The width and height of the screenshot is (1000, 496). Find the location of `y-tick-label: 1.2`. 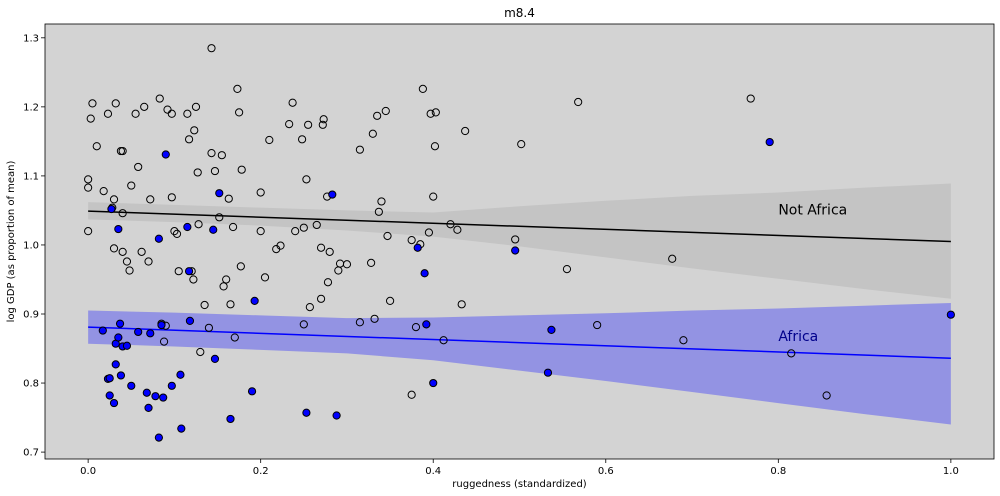

y-tick-label: 1.2 is located at coordinates (31, 107).